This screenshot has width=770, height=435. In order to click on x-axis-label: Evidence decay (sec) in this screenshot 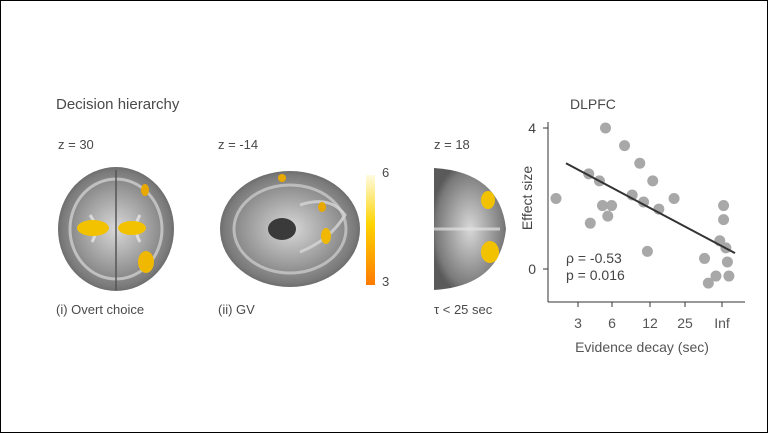, I will do `click(642, 347)`.